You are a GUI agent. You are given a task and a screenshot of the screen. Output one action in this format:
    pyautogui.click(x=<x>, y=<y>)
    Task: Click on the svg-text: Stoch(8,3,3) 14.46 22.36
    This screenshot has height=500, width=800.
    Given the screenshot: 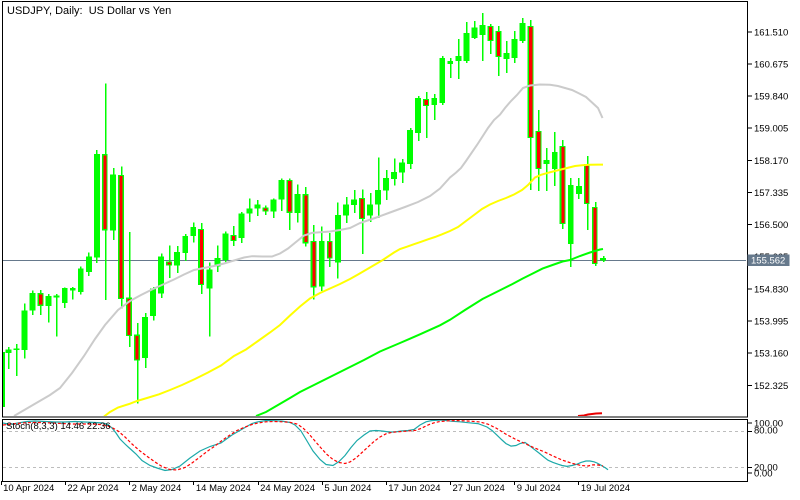 What is the action you would take?
    pyautogui.click(x=58, y=426)
    